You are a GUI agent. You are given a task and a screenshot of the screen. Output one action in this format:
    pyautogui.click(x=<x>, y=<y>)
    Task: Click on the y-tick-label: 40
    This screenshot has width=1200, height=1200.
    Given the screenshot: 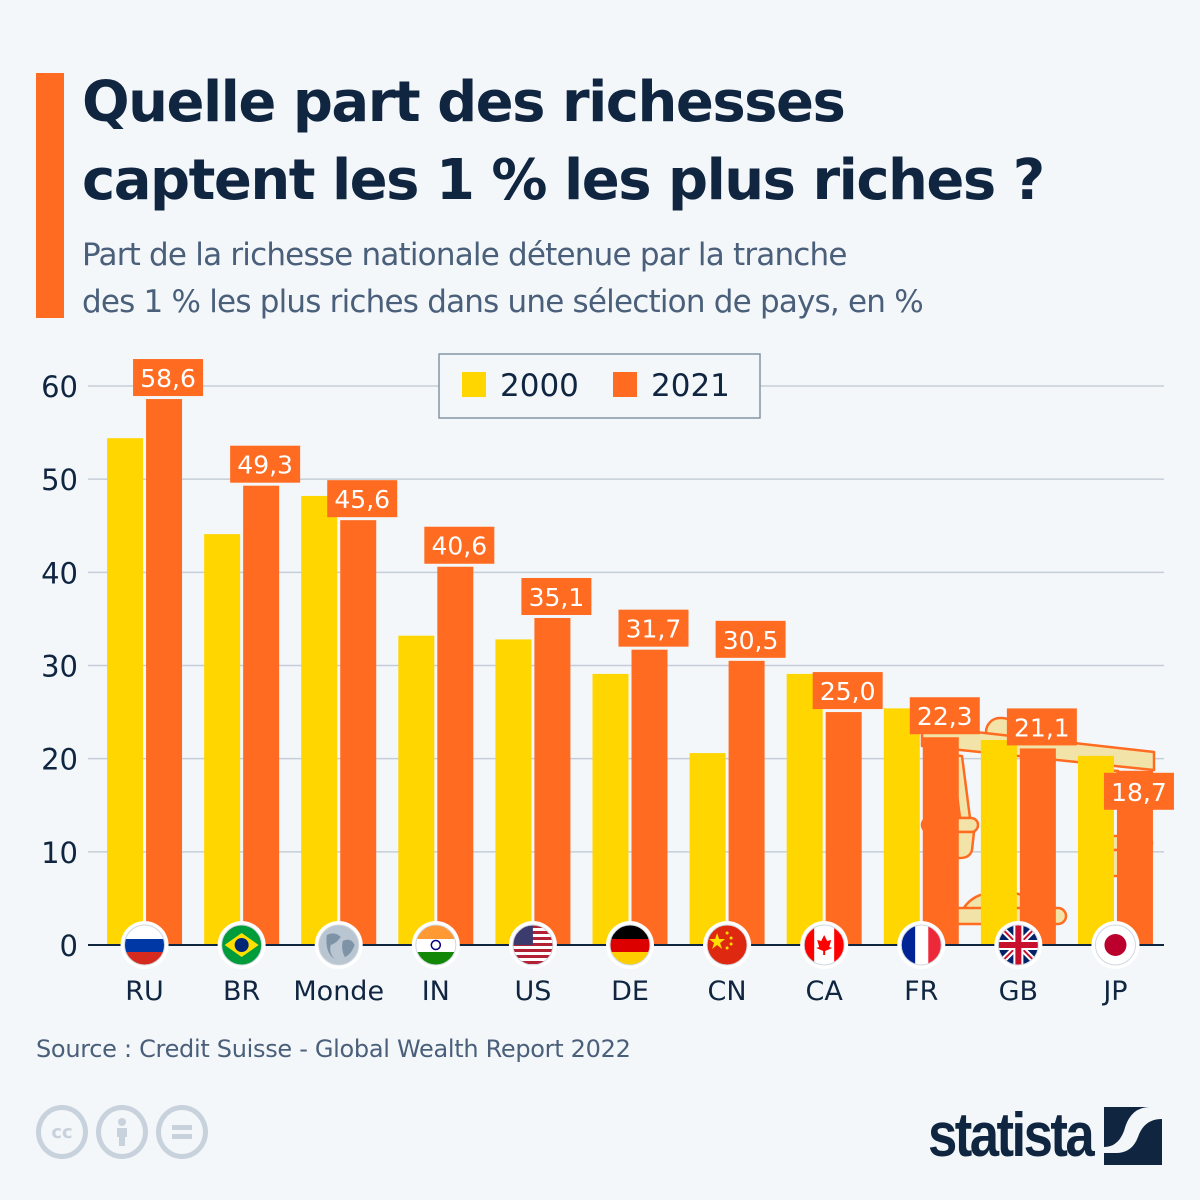 What is the action you would take?
    pyautogui.click(x=59, y=573)
    